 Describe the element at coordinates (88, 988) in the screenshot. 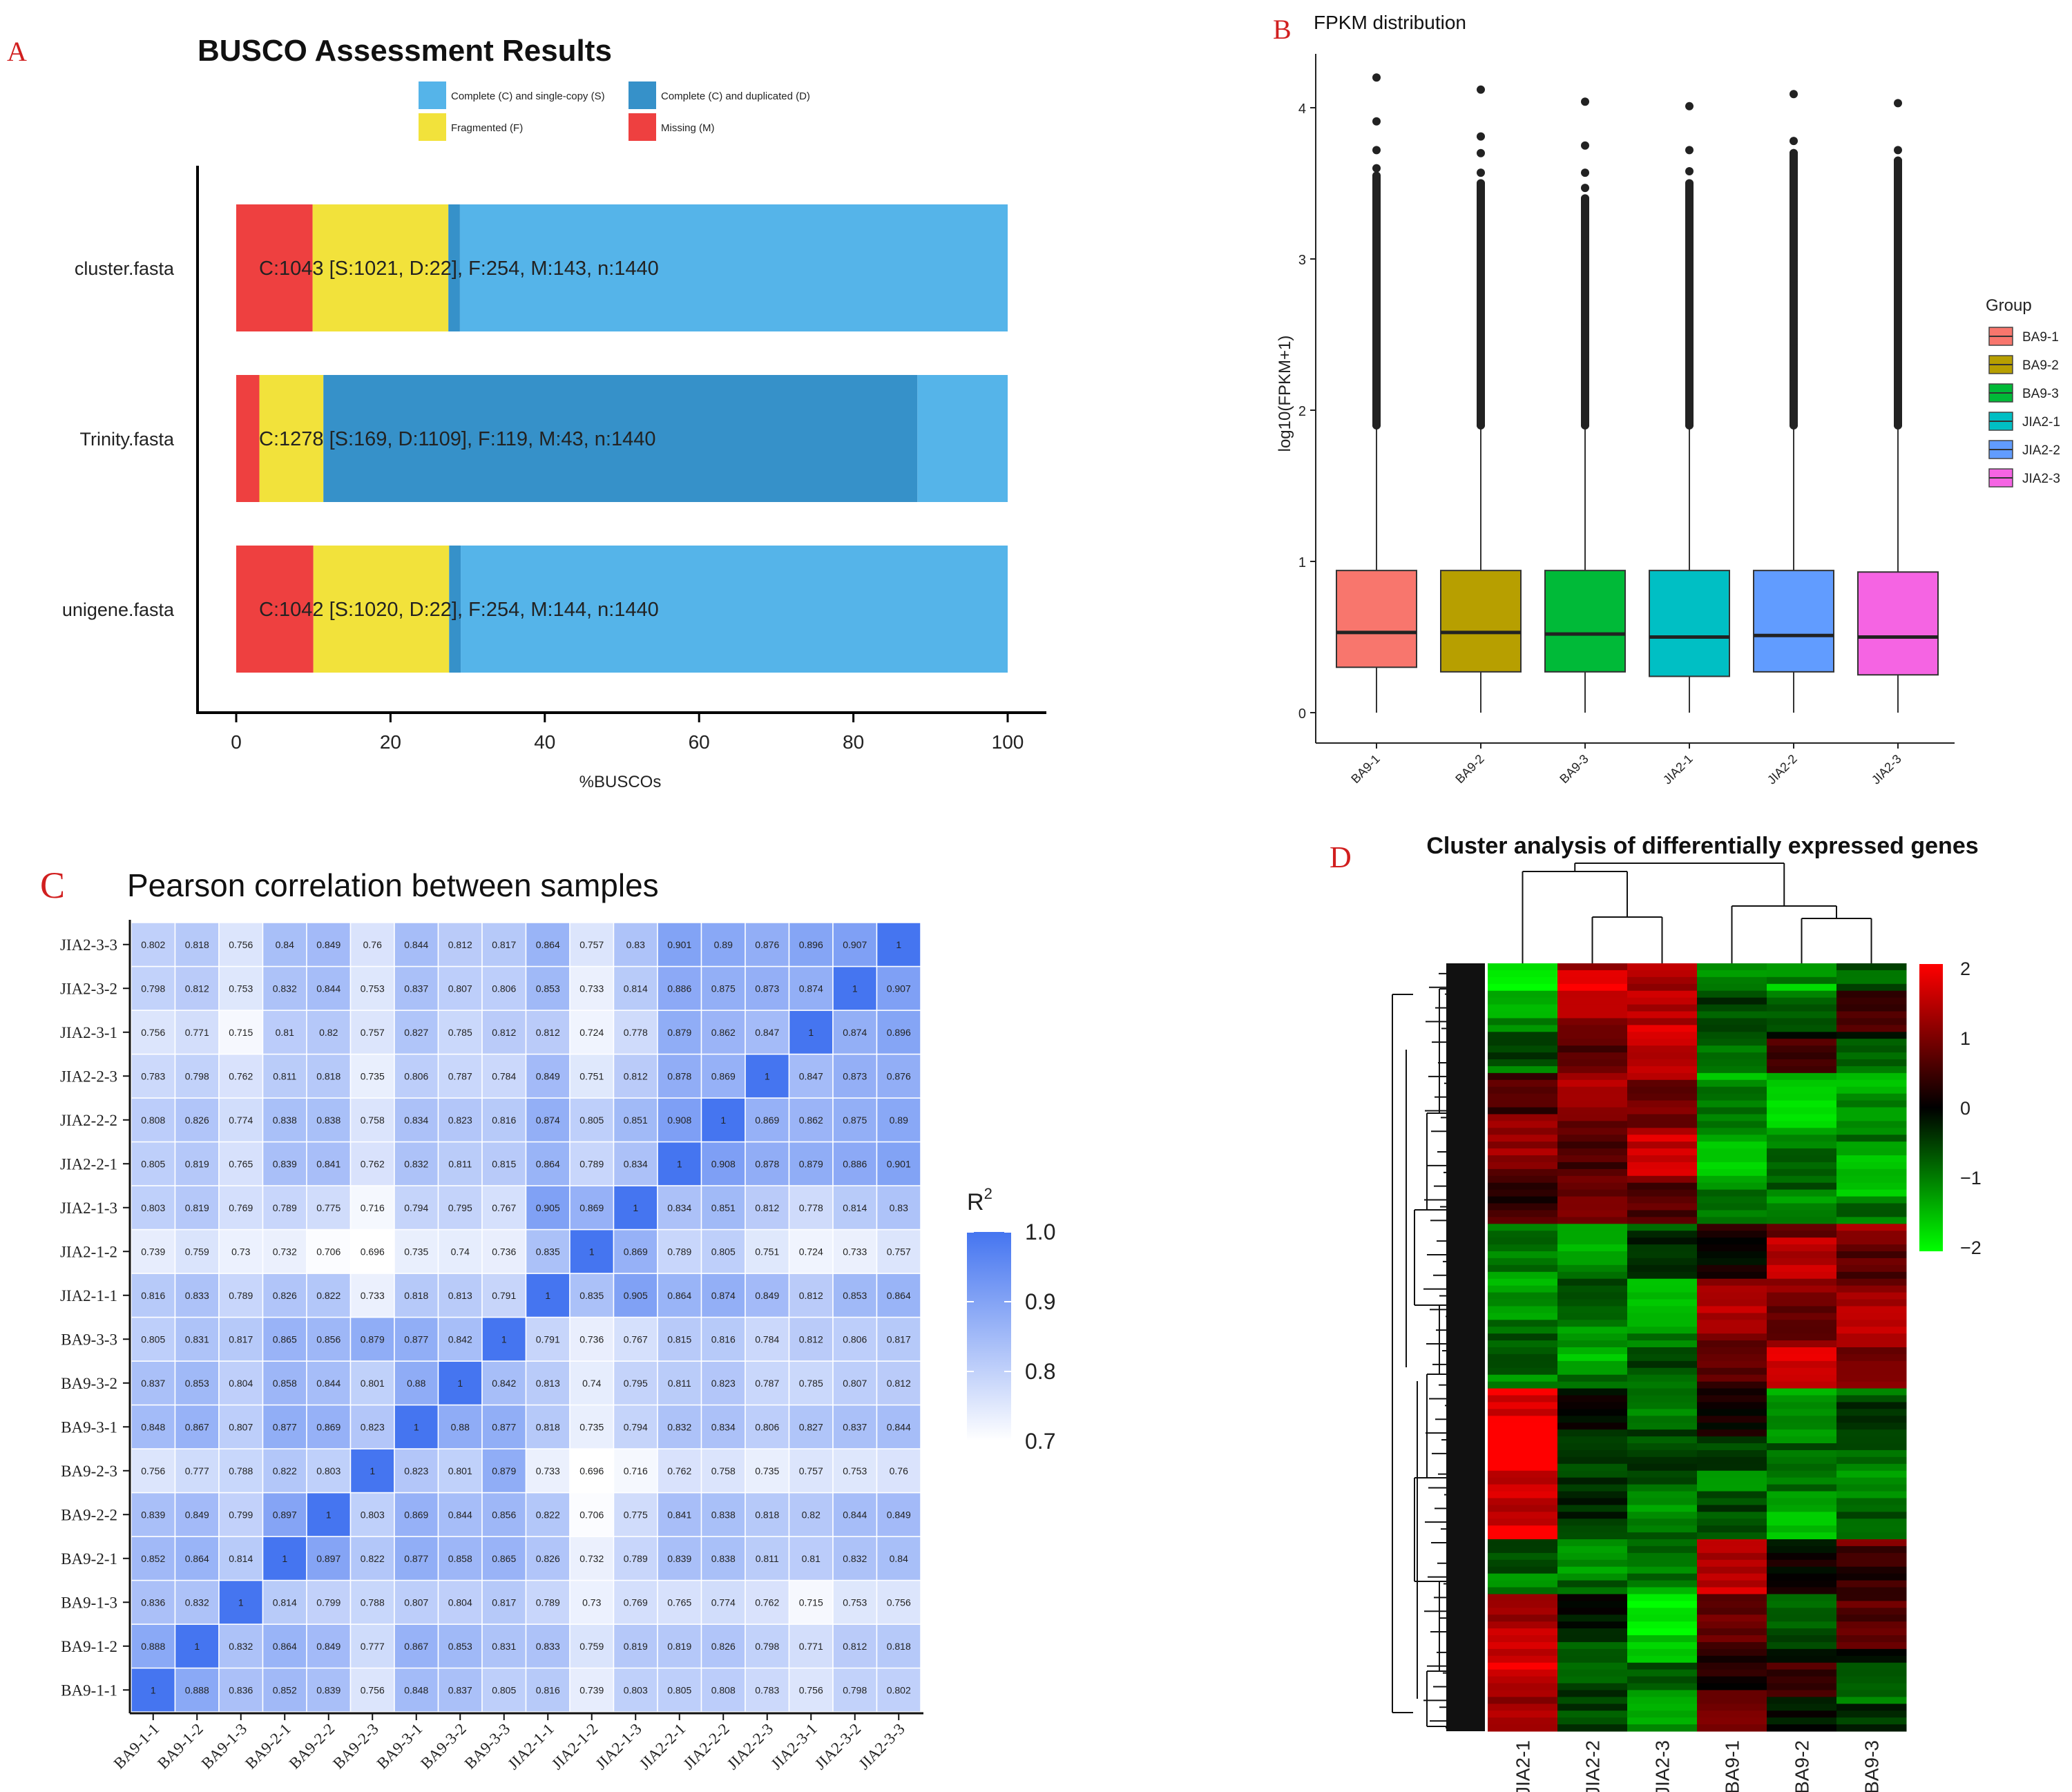

I see `corr-y-tick-label: JIA2-3-2` at that location.